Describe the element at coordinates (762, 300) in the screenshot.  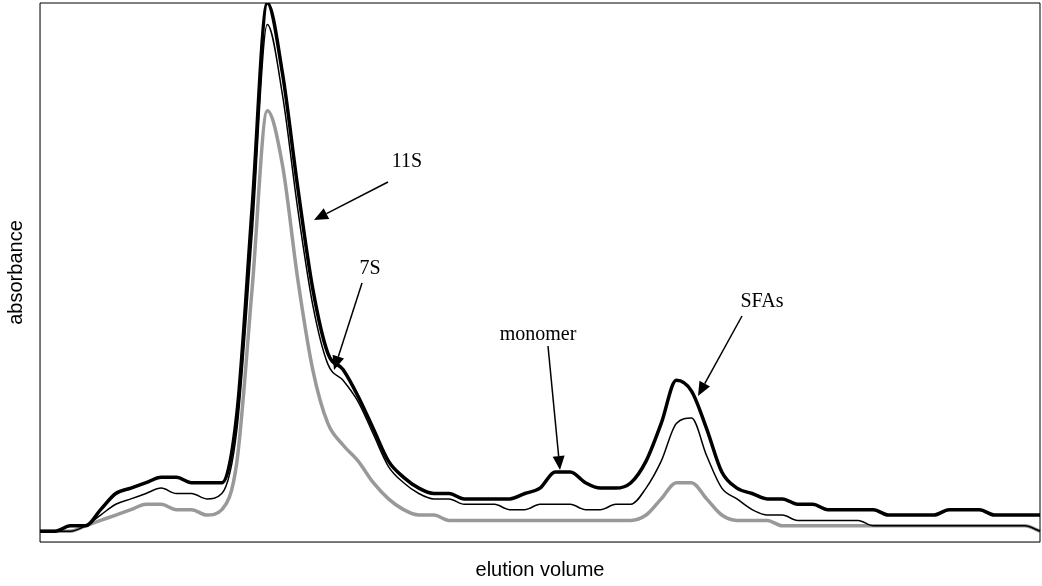
I see `annotation: SFAs` at that location.